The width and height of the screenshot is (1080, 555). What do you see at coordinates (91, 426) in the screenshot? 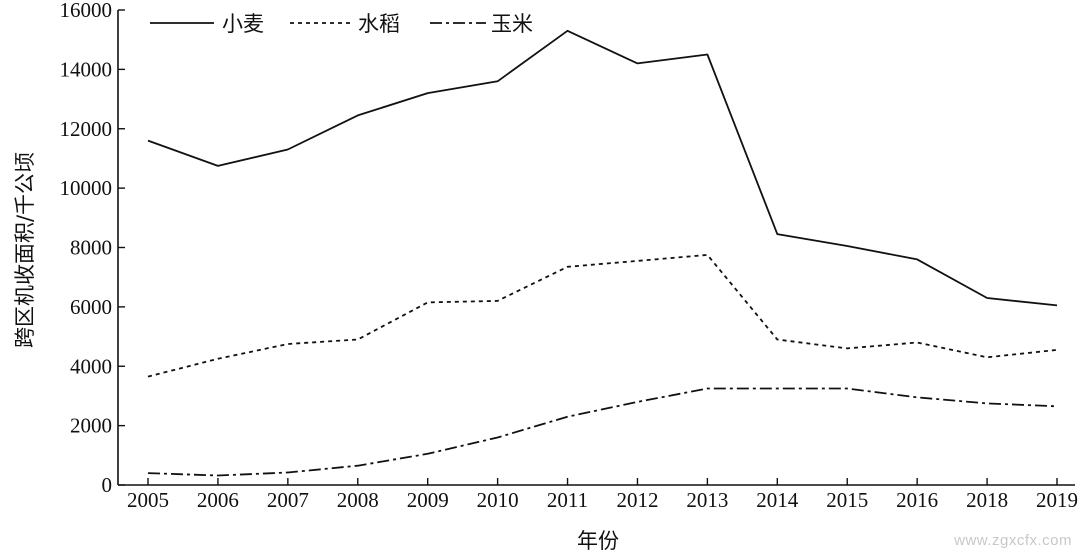
I see `y-tick-label: 2000` at bounding box center [91, 426].